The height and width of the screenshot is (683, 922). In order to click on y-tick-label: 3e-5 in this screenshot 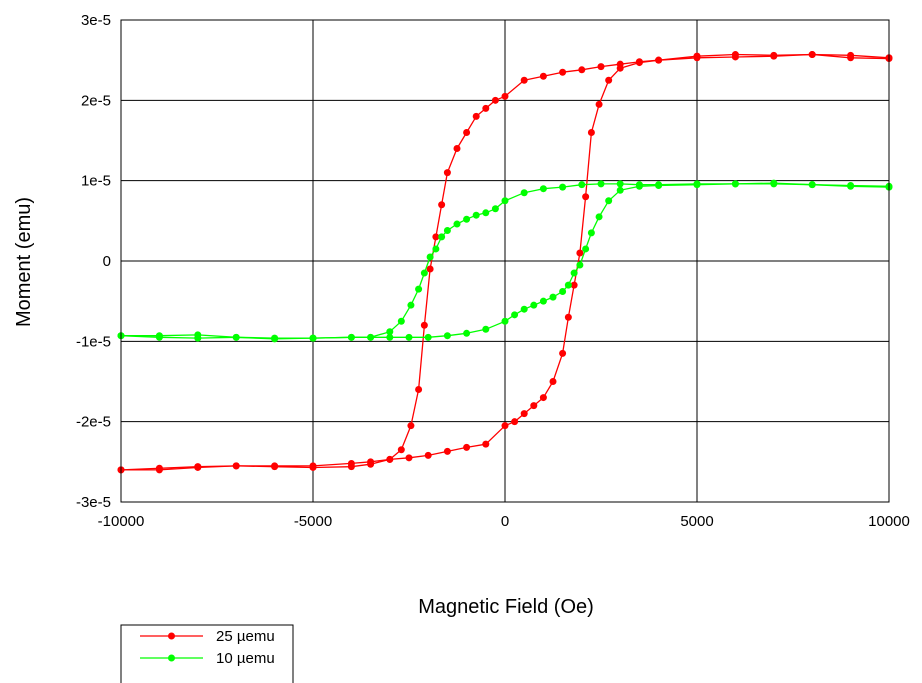, I will do `click(96, 20)`.